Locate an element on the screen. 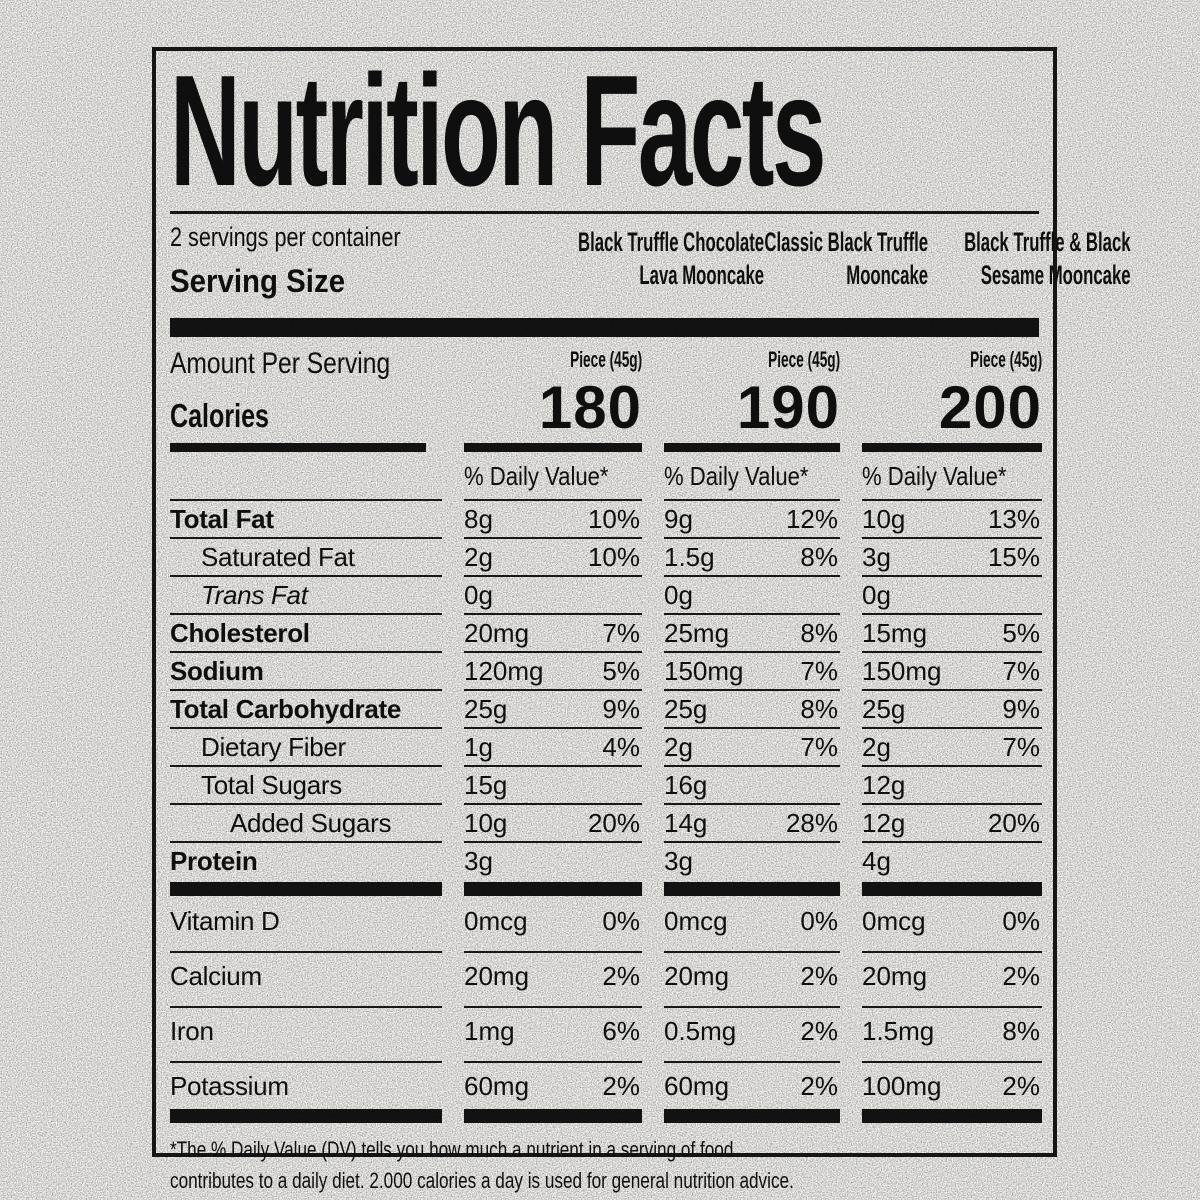 This screenshot has width=1200, height=1200. nutrient-value-cell: 120mg 5% is located at coordinates (553, 672).